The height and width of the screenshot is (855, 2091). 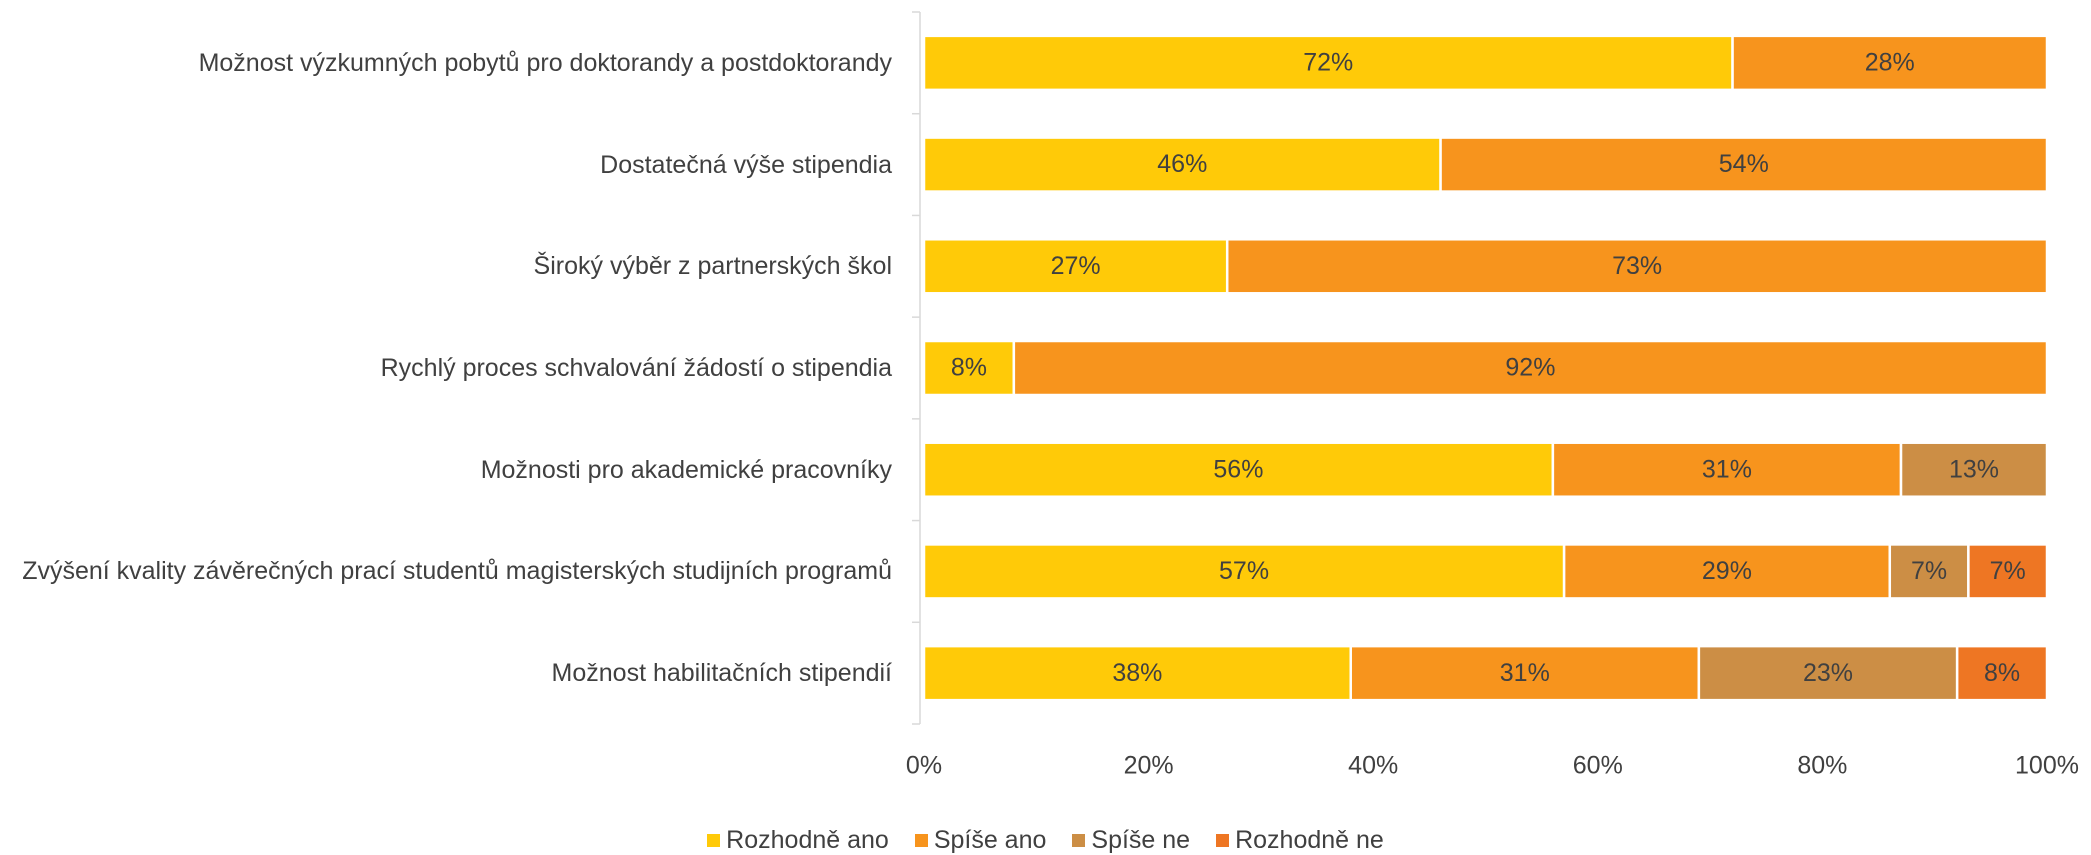 I want to click on data-label: 57%, so click(x=1244, y=571).